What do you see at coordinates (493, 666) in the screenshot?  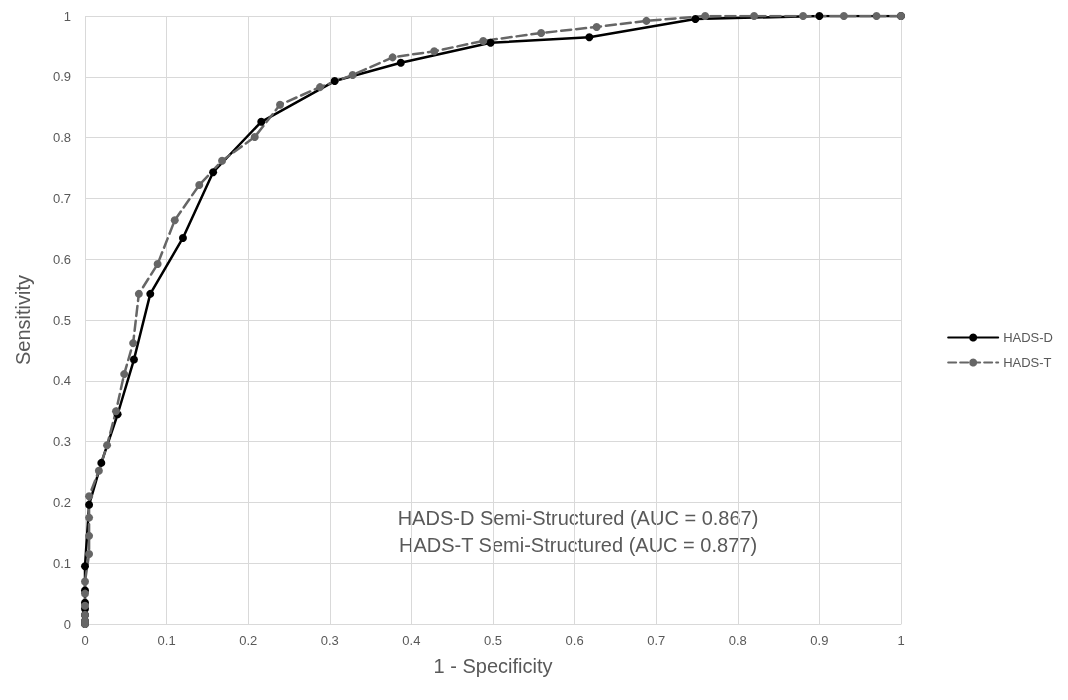 I see `x-axis-title: 1 - Specificity` at bounding box center [493, 666].